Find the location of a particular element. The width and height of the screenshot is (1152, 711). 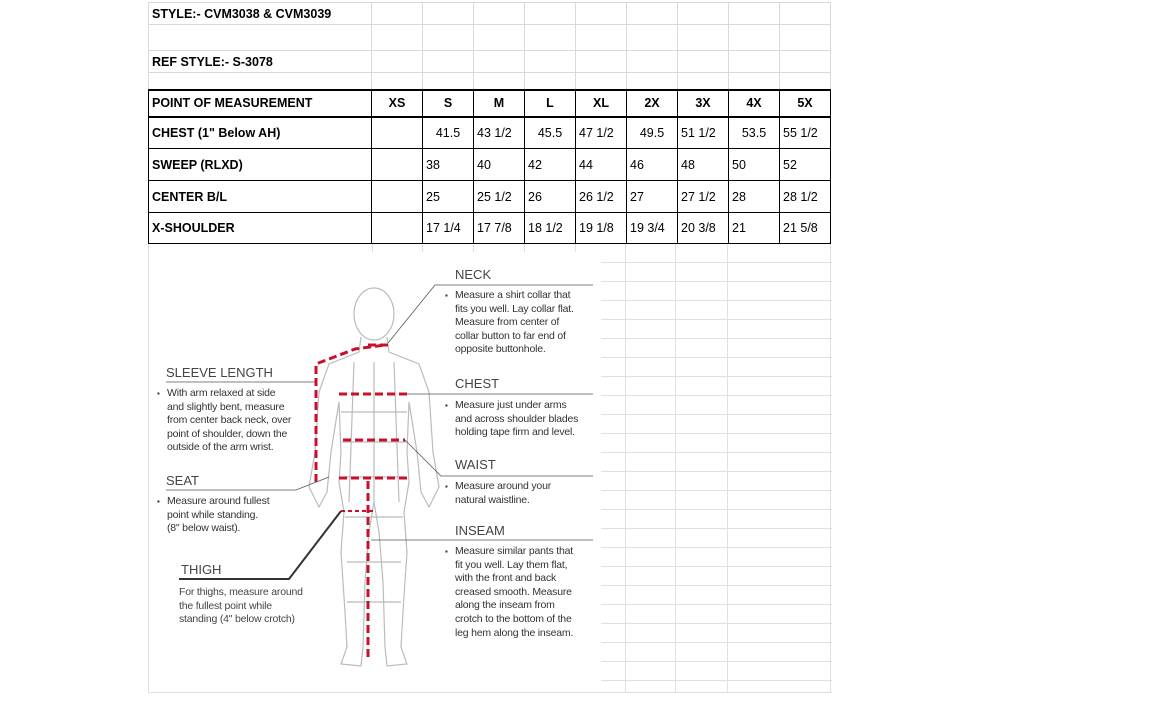

text-line: point of shoulder, down the is located at coordinates (227, 433).